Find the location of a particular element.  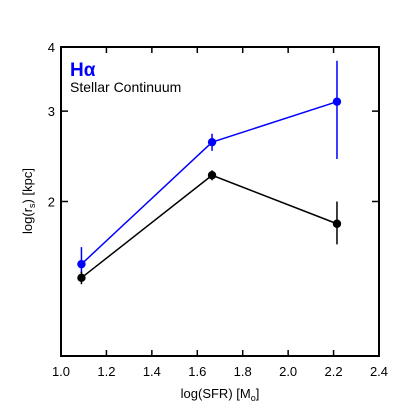

y-tick-label: 2 is located at coordinates (51, 202).